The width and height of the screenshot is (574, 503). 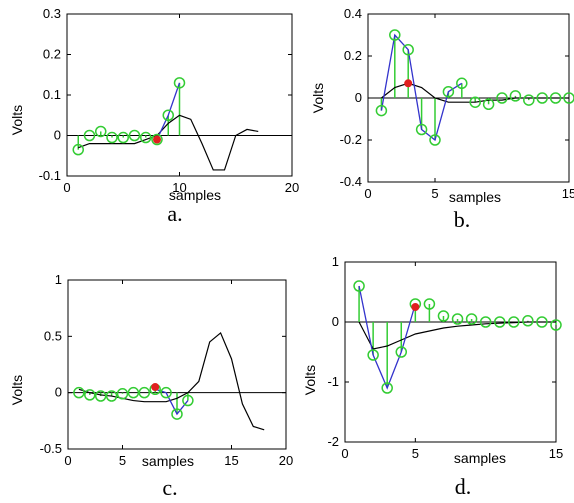 I want to click on panel-caption: c., so click(x=169, y=487).